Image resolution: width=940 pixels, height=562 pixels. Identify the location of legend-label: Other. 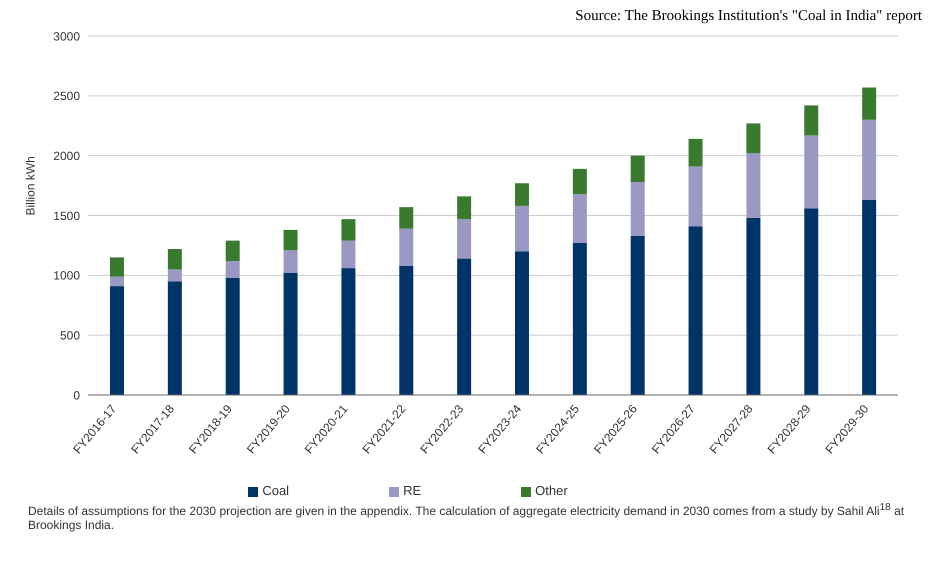
(551, 490).